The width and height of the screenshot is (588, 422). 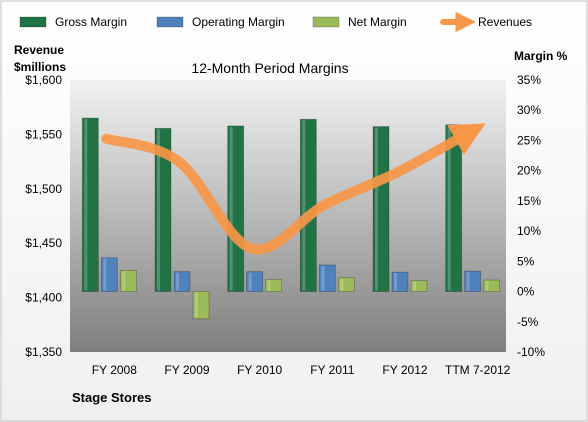 I want to click on right-tick-label: 10%, so click(x=529, y=231).